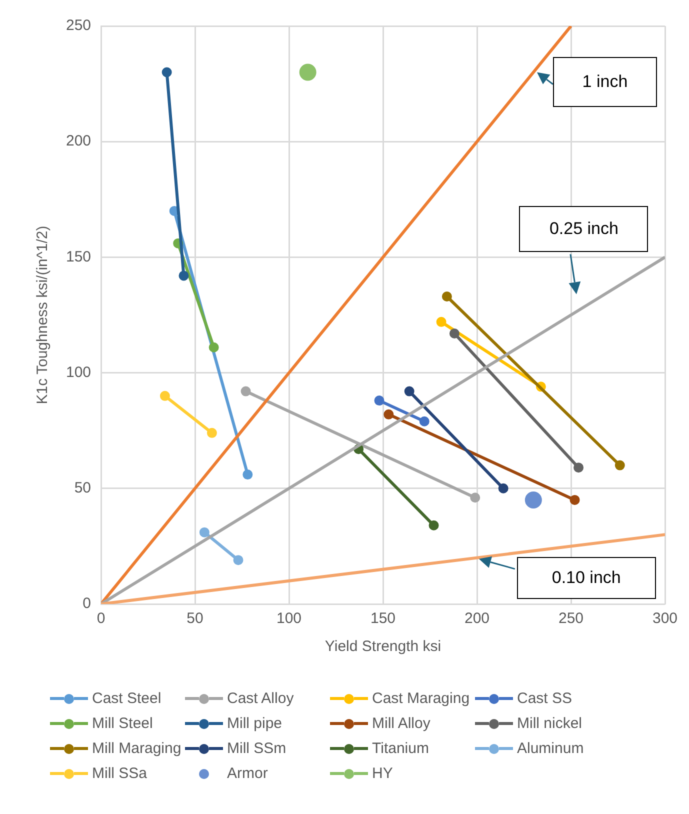  I want to click on legend-label: Mill Steel, so click(122, 723).